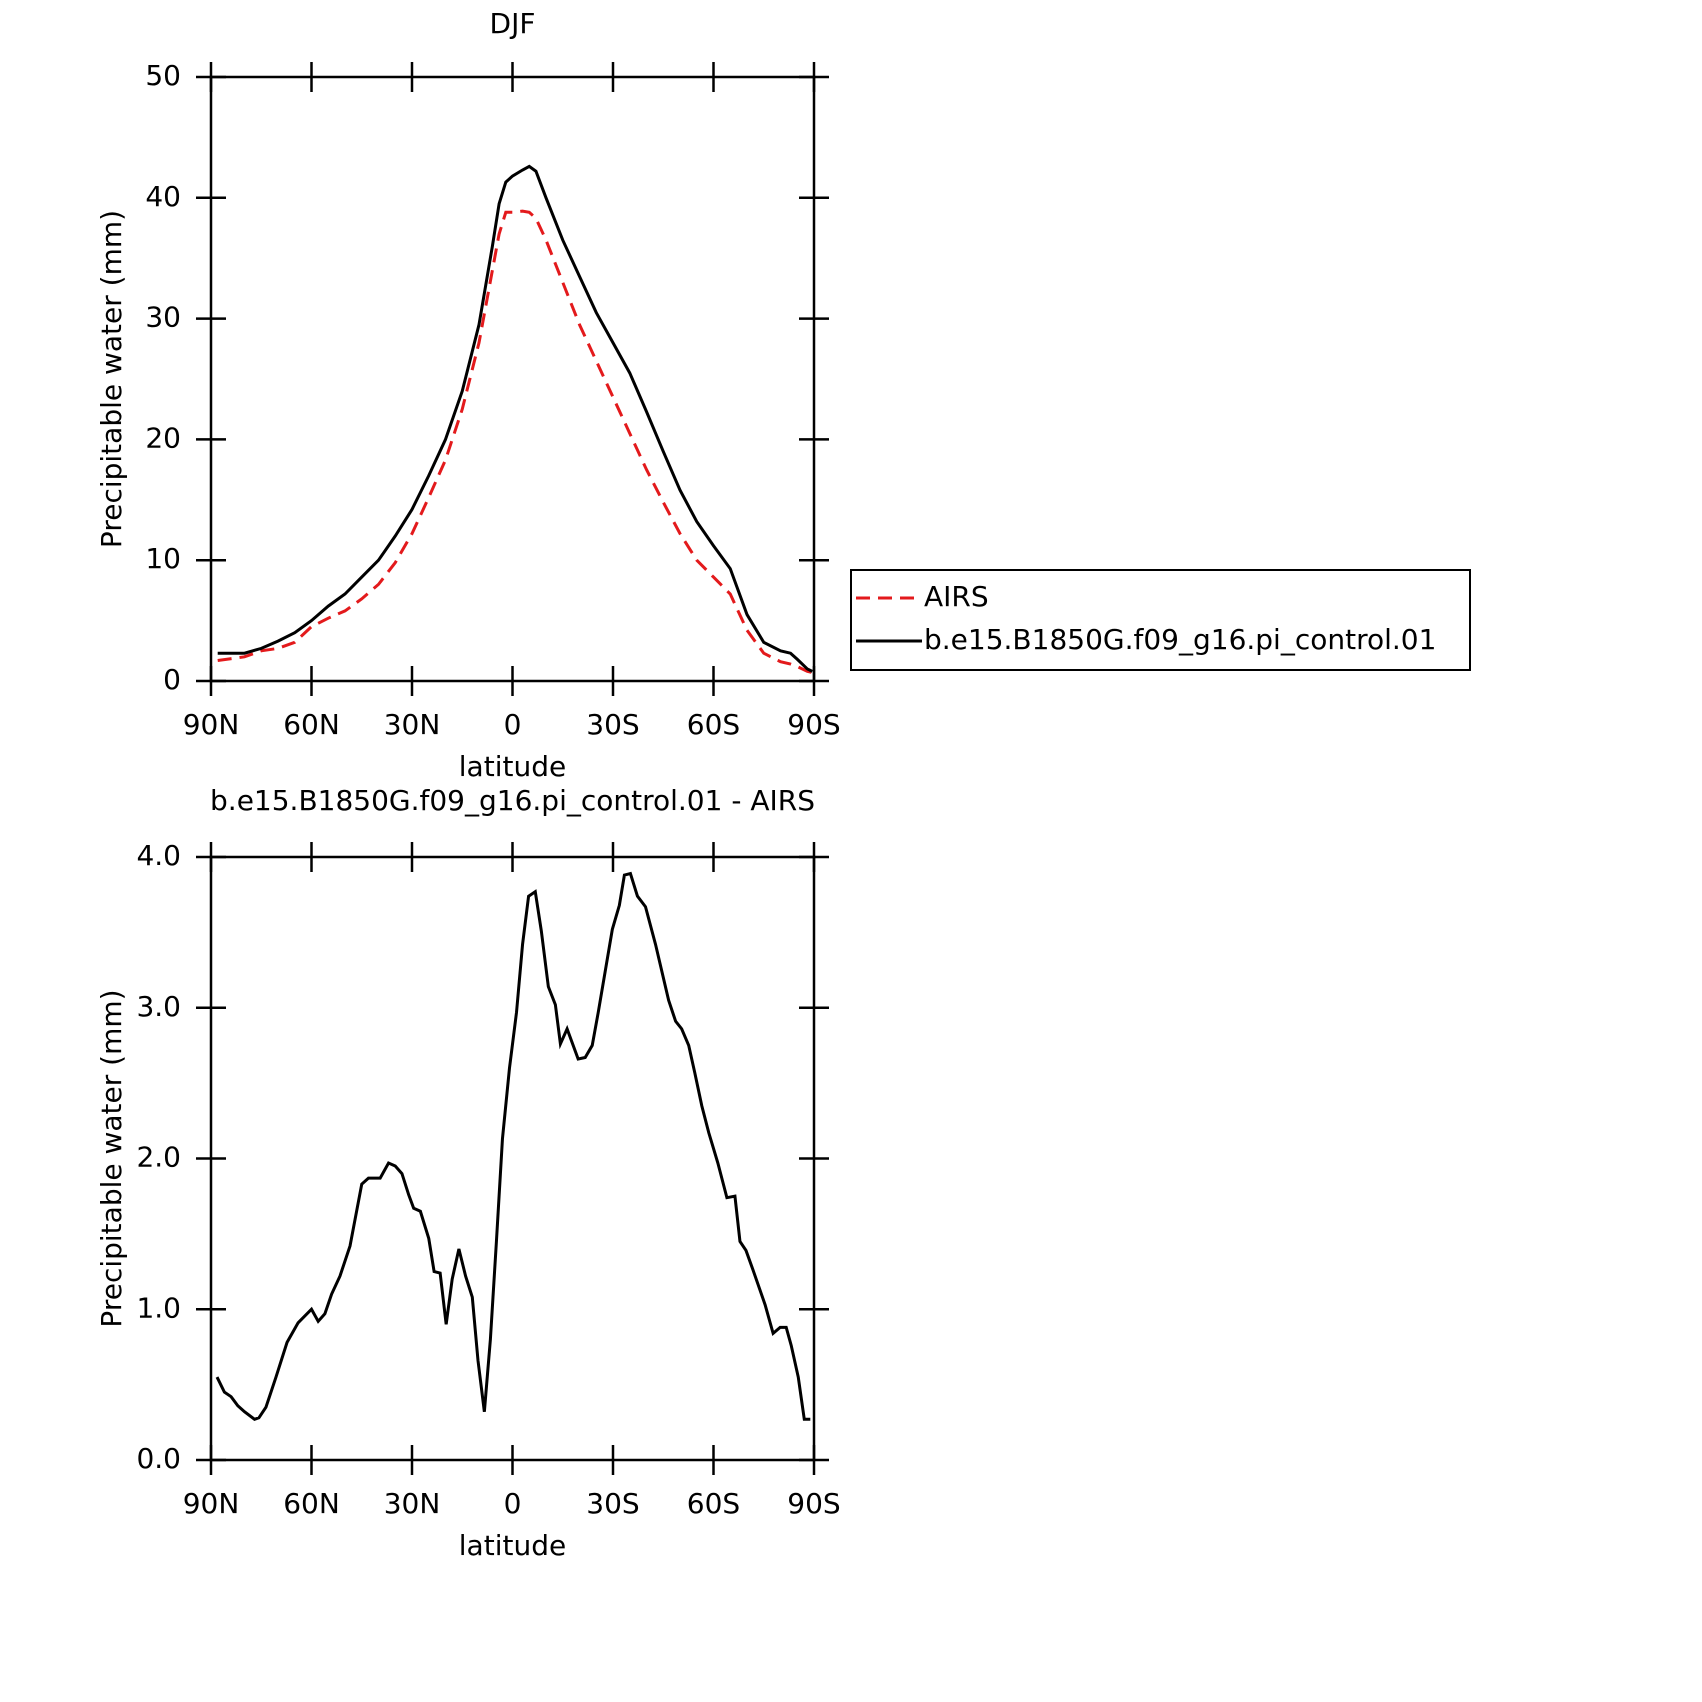  What do you see at coordinates (163, 75) in the screenshot?
I see `y-tick-label: 50` at bounding box center [163, 75].